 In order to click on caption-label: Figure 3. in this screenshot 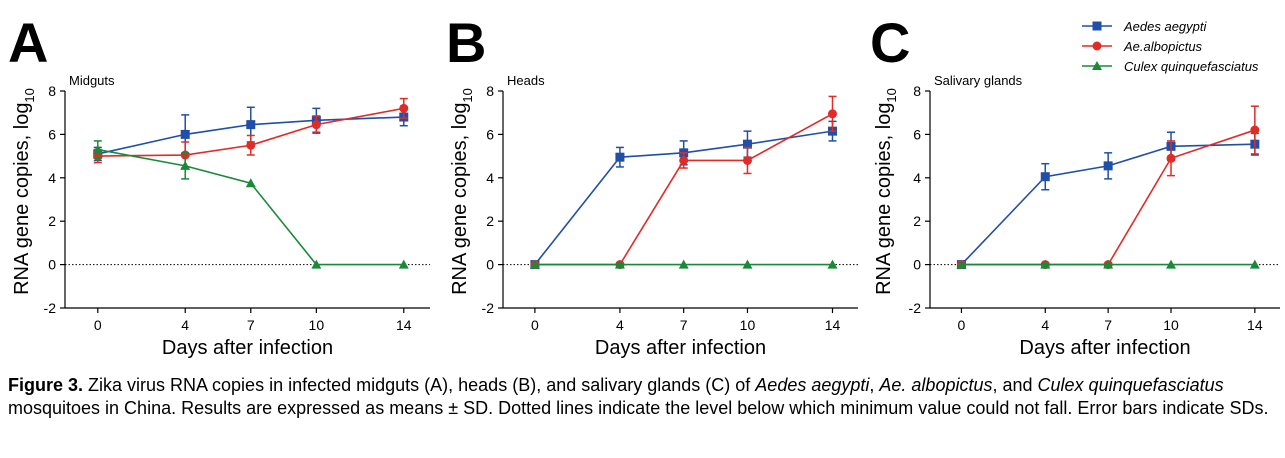, I will do `click(46, 385)`.